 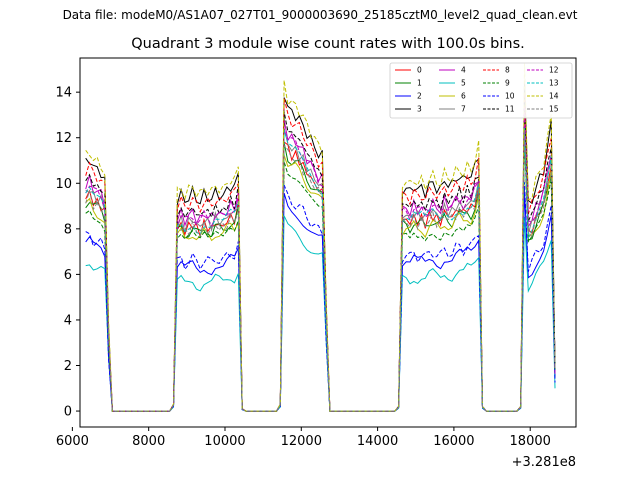 What do you see at coordinates (510, 109) in the screenshot?
I see `legend-label-11: 11` at bounding box center [510, 109].